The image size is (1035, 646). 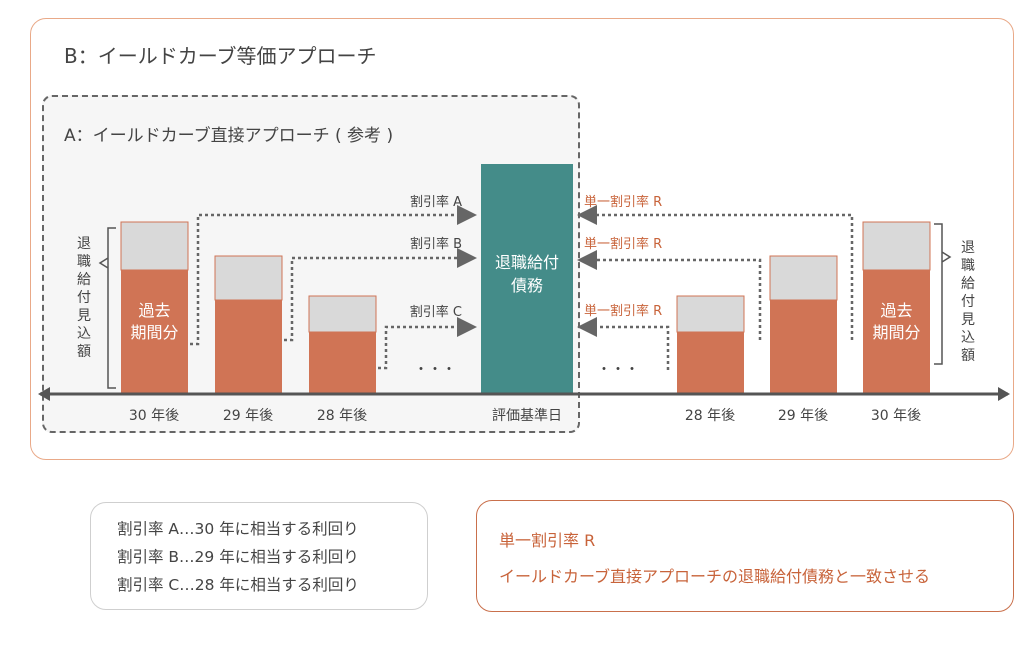 I want to click on rate-a-label: 割引率 A, so click(x=436, y=202).